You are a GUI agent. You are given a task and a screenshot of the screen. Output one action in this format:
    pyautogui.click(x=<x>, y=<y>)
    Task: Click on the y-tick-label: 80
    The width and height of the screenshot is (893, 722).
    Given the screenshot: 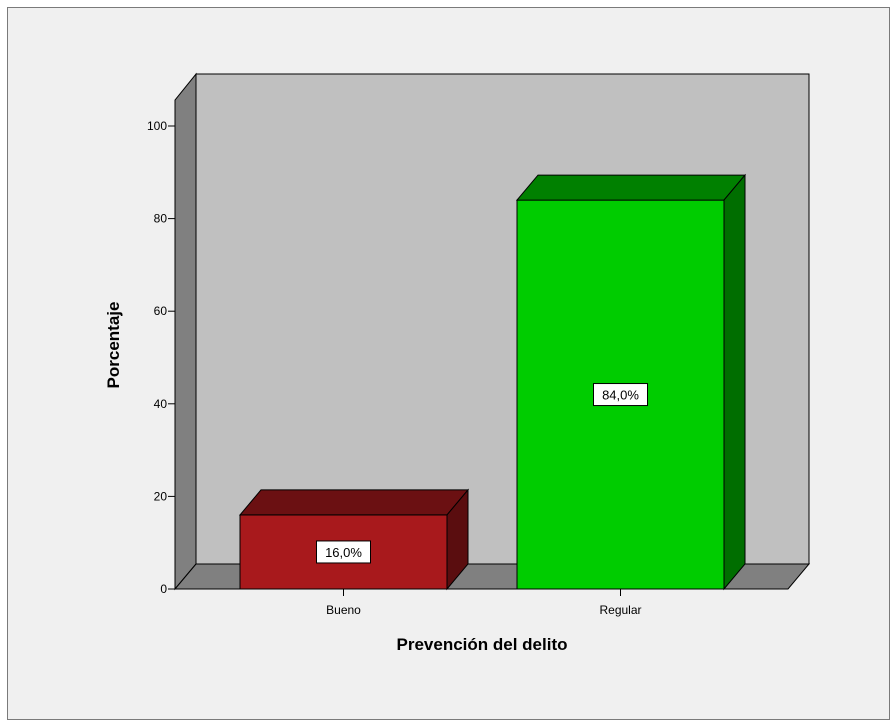 What is the action you would take?
    pyautogui.click(x=161, y=219)
    